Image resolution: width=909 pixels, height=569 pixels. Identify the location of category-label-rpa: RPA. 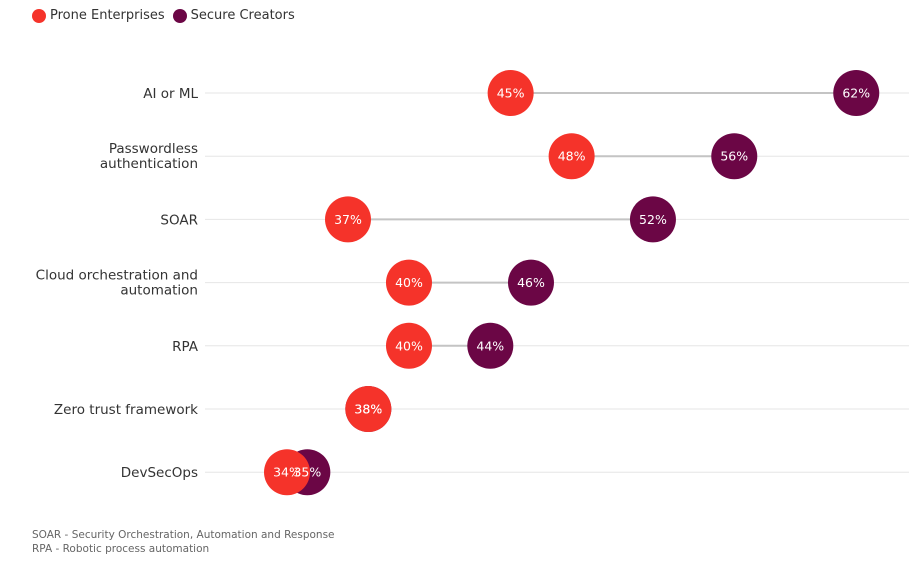
(185, 347).